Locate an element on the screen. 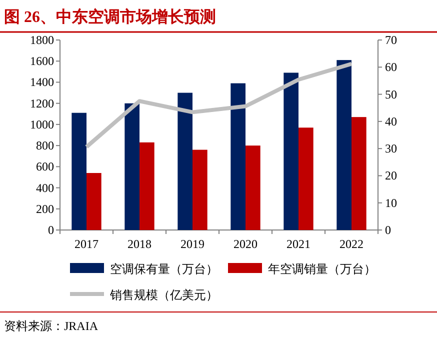  y2-tick-label: 20 is located at coordinates (391, 175).